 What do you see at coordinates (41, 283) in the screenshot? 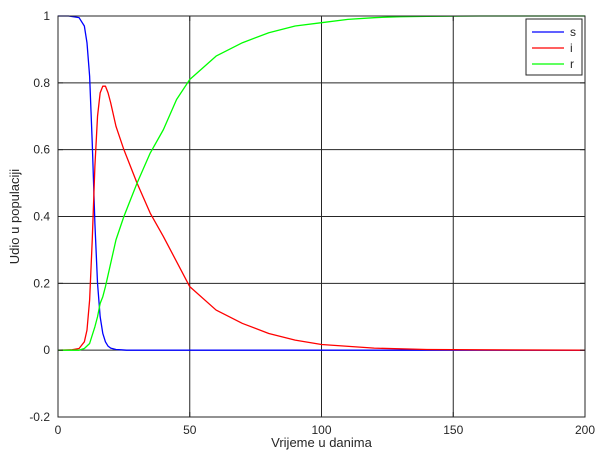
I see `y-tick-label: 0.2` at bounding box center [41, 283].